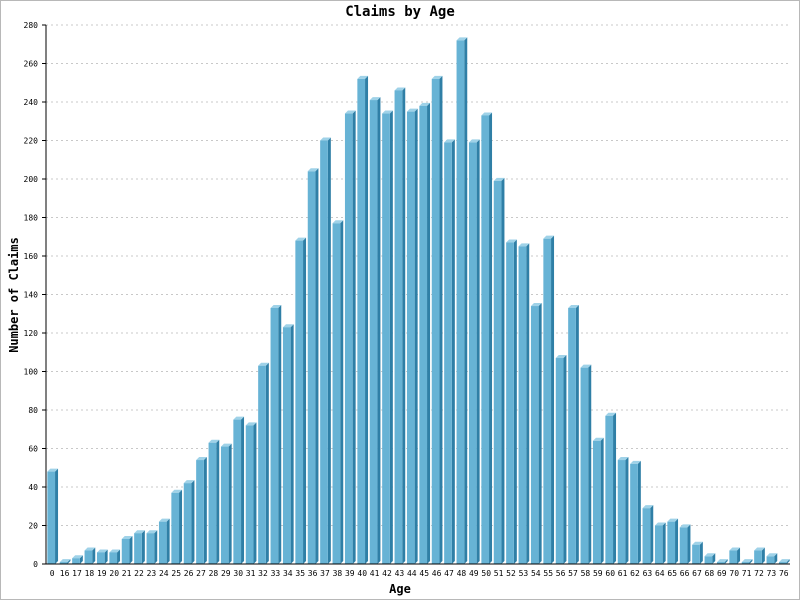  I want to click on x-tick-label: 45, so click(424, 573).